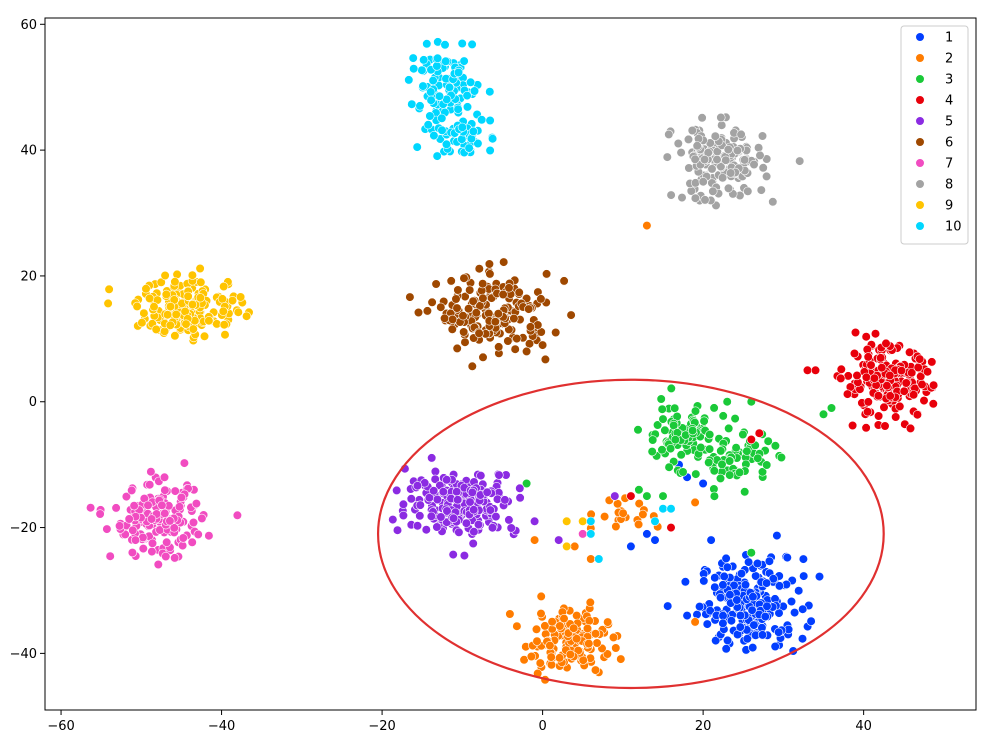 This screenshot has height=738, width=1000. I want to click on legend-label: 8, so click(949, 185).